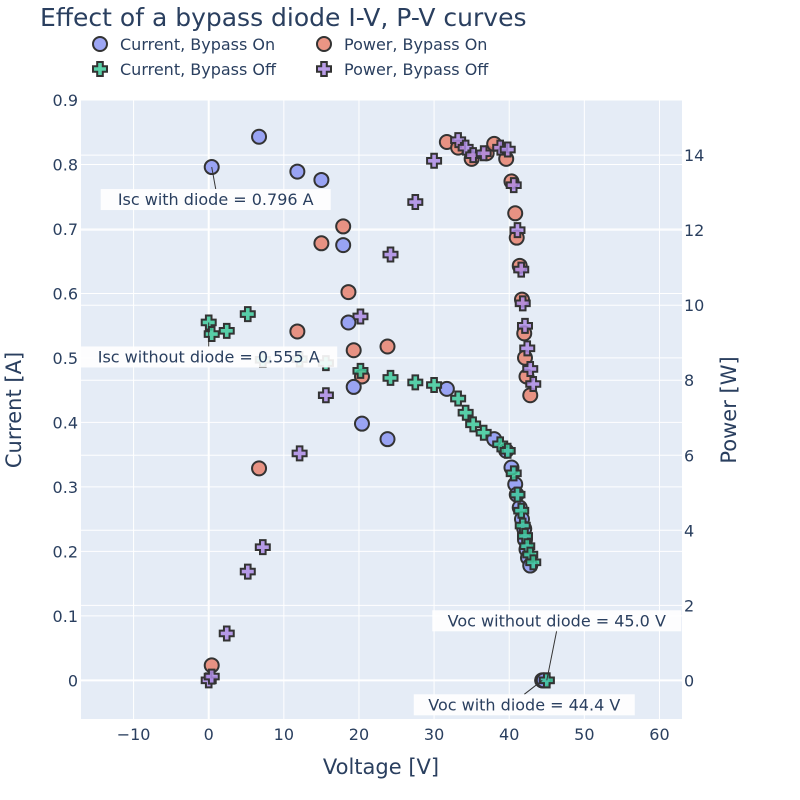 The image size is (800, 800). Describe the element at coordinates (694, 155) in the screenshot. I see `y2-tick-label: 14` at that location.